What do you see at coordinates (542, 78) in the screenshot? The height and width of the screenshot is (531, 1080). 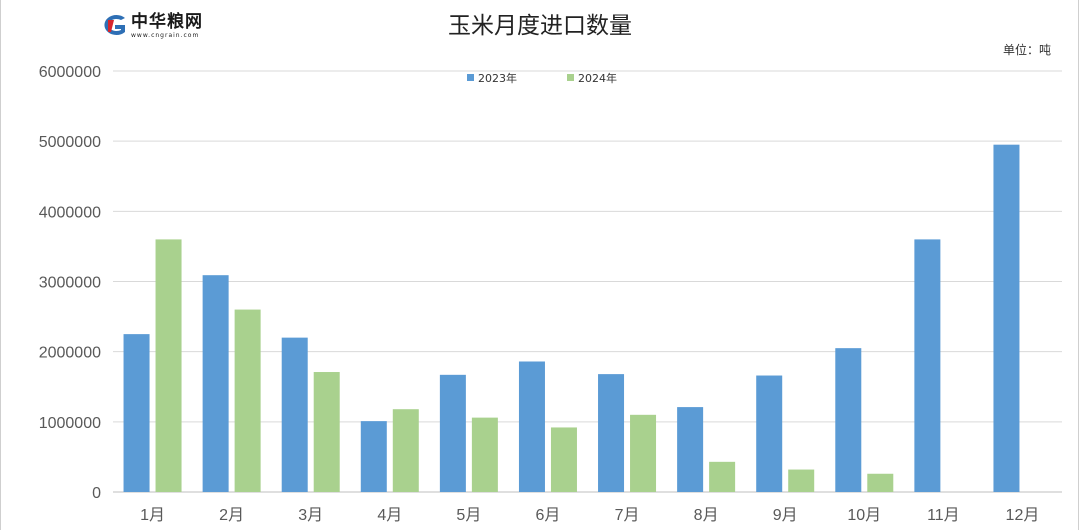 I see `legend: 2023年 2024年` at bounding box center [542, 78].